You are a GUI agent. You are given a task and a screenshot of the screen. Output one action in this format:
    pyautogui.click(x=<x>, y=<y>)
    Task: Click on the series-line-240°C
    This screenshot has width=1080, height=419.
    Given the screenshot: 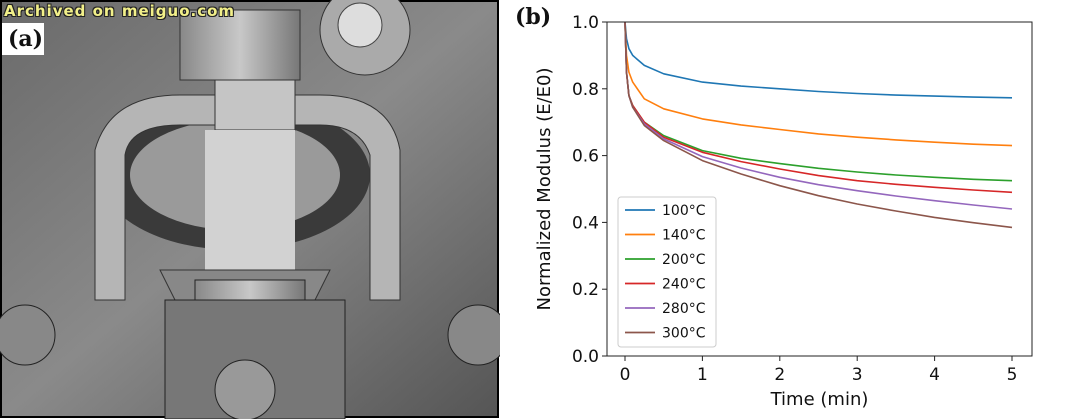 What is the action you would take?
    pyautogui.click(x=818, y=107)
    